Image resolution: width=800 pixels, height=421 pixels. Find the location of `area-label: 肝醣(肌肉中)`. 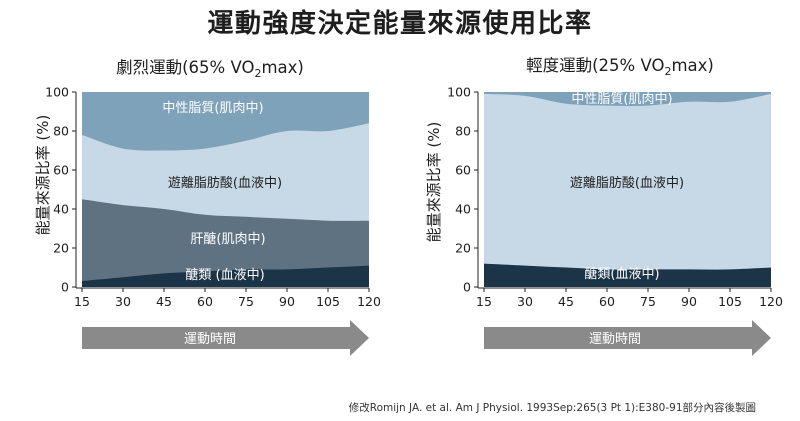

area-label: 肝醣(肌肉中) is located at coordinates (227, 239).